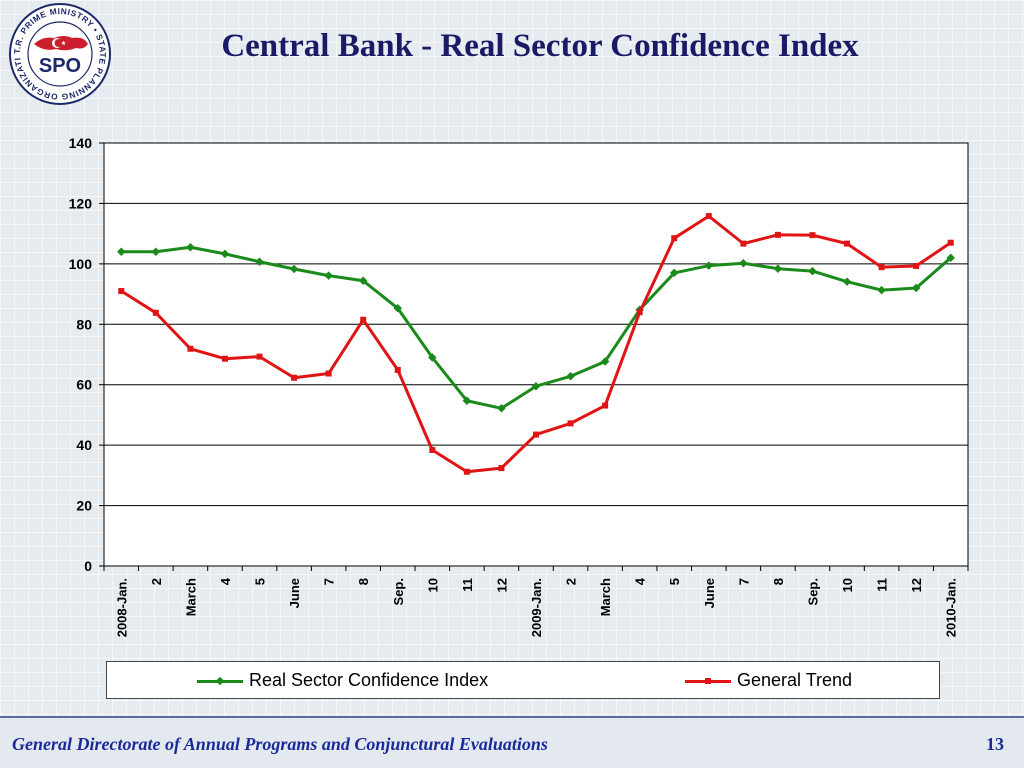 The height and width of the screenshot is (768, 1024). Describe the element at coordinates (88, 566) in the screenshot. I see `y-tick-label: 0` at that location.